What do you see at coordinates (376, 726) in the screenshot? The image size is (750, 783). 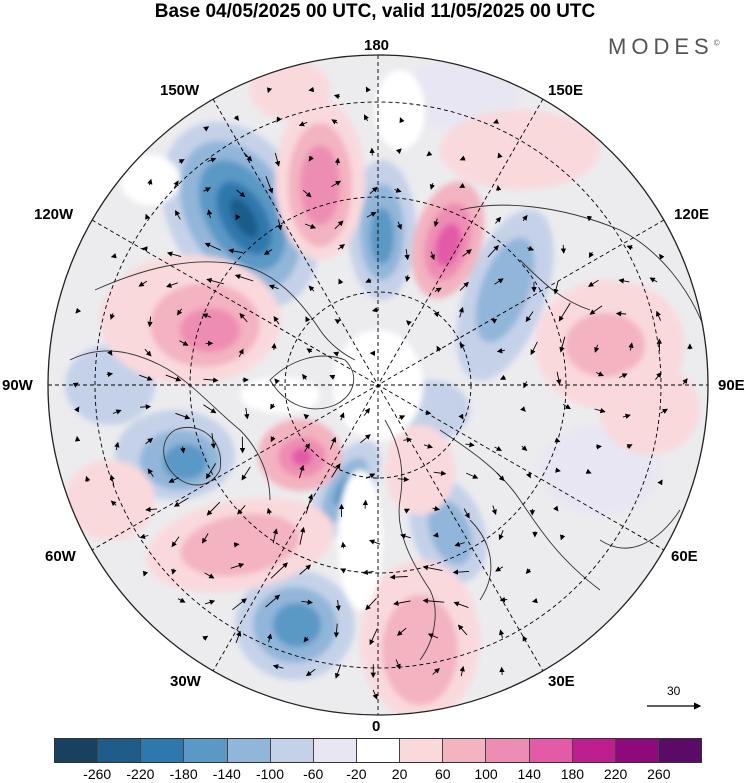 I see `lon-label-0: 0` at bounding box center [376, 726].